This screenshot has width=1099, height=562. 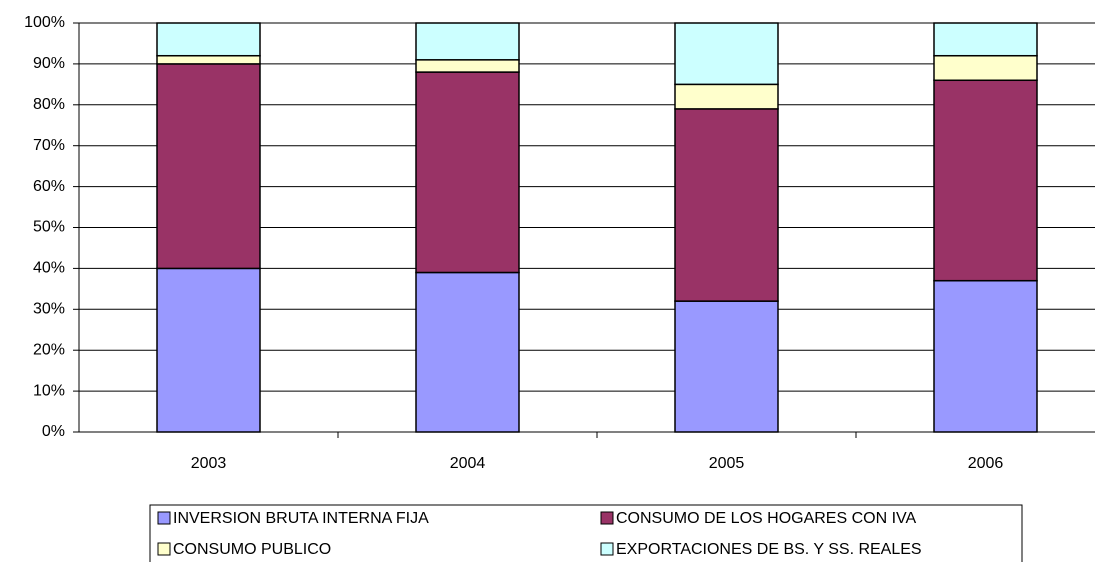 I want to click on y-tick-label: 60%, so click(x=49, y=186).